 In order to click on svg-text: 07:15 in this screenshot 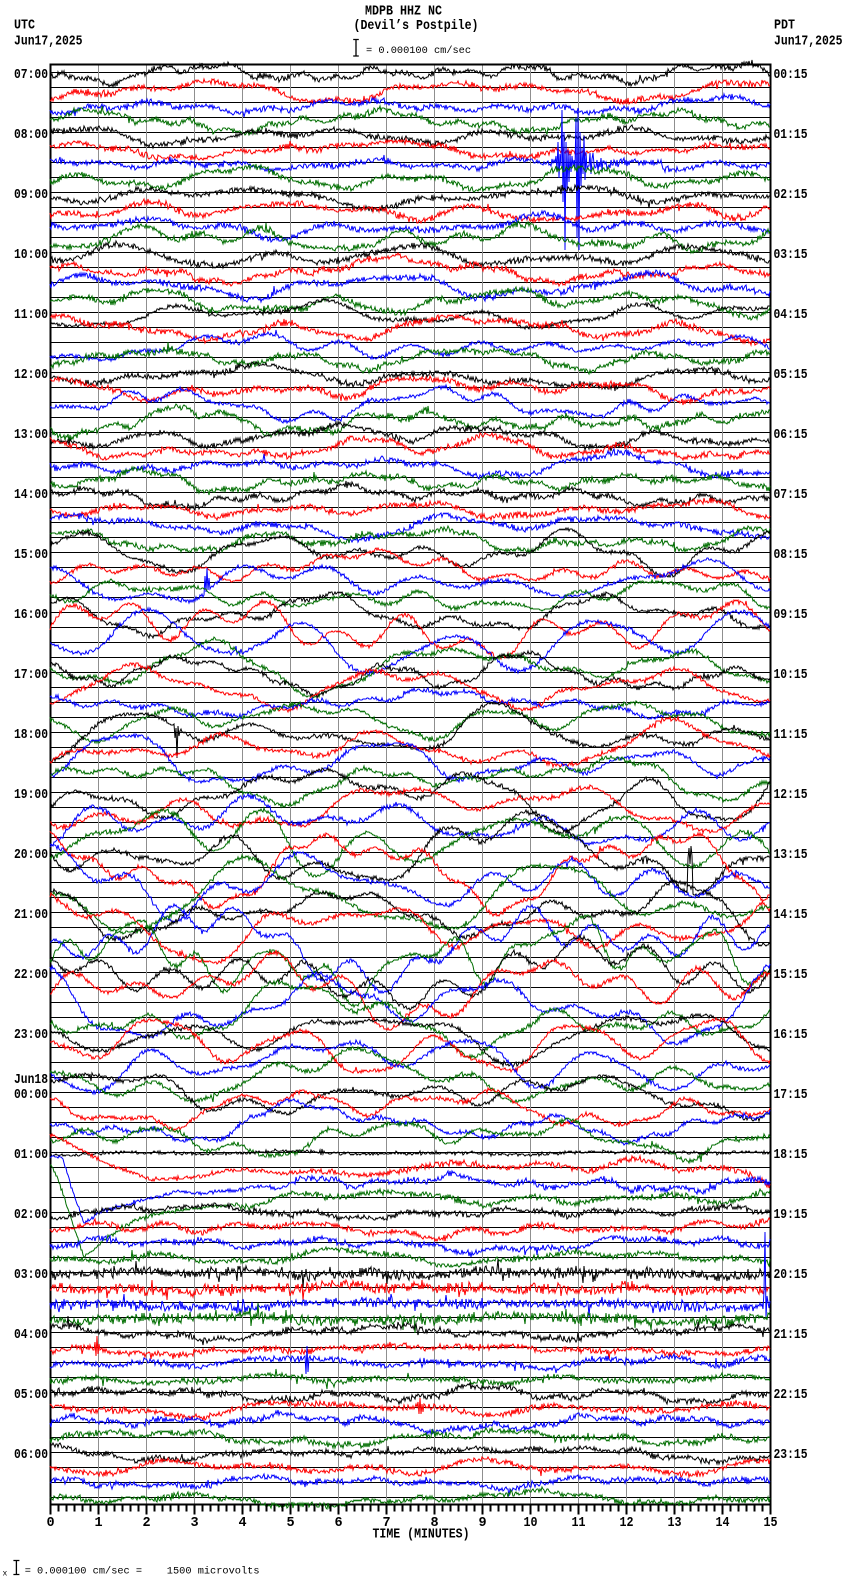, I will do `click(791, 495)`.